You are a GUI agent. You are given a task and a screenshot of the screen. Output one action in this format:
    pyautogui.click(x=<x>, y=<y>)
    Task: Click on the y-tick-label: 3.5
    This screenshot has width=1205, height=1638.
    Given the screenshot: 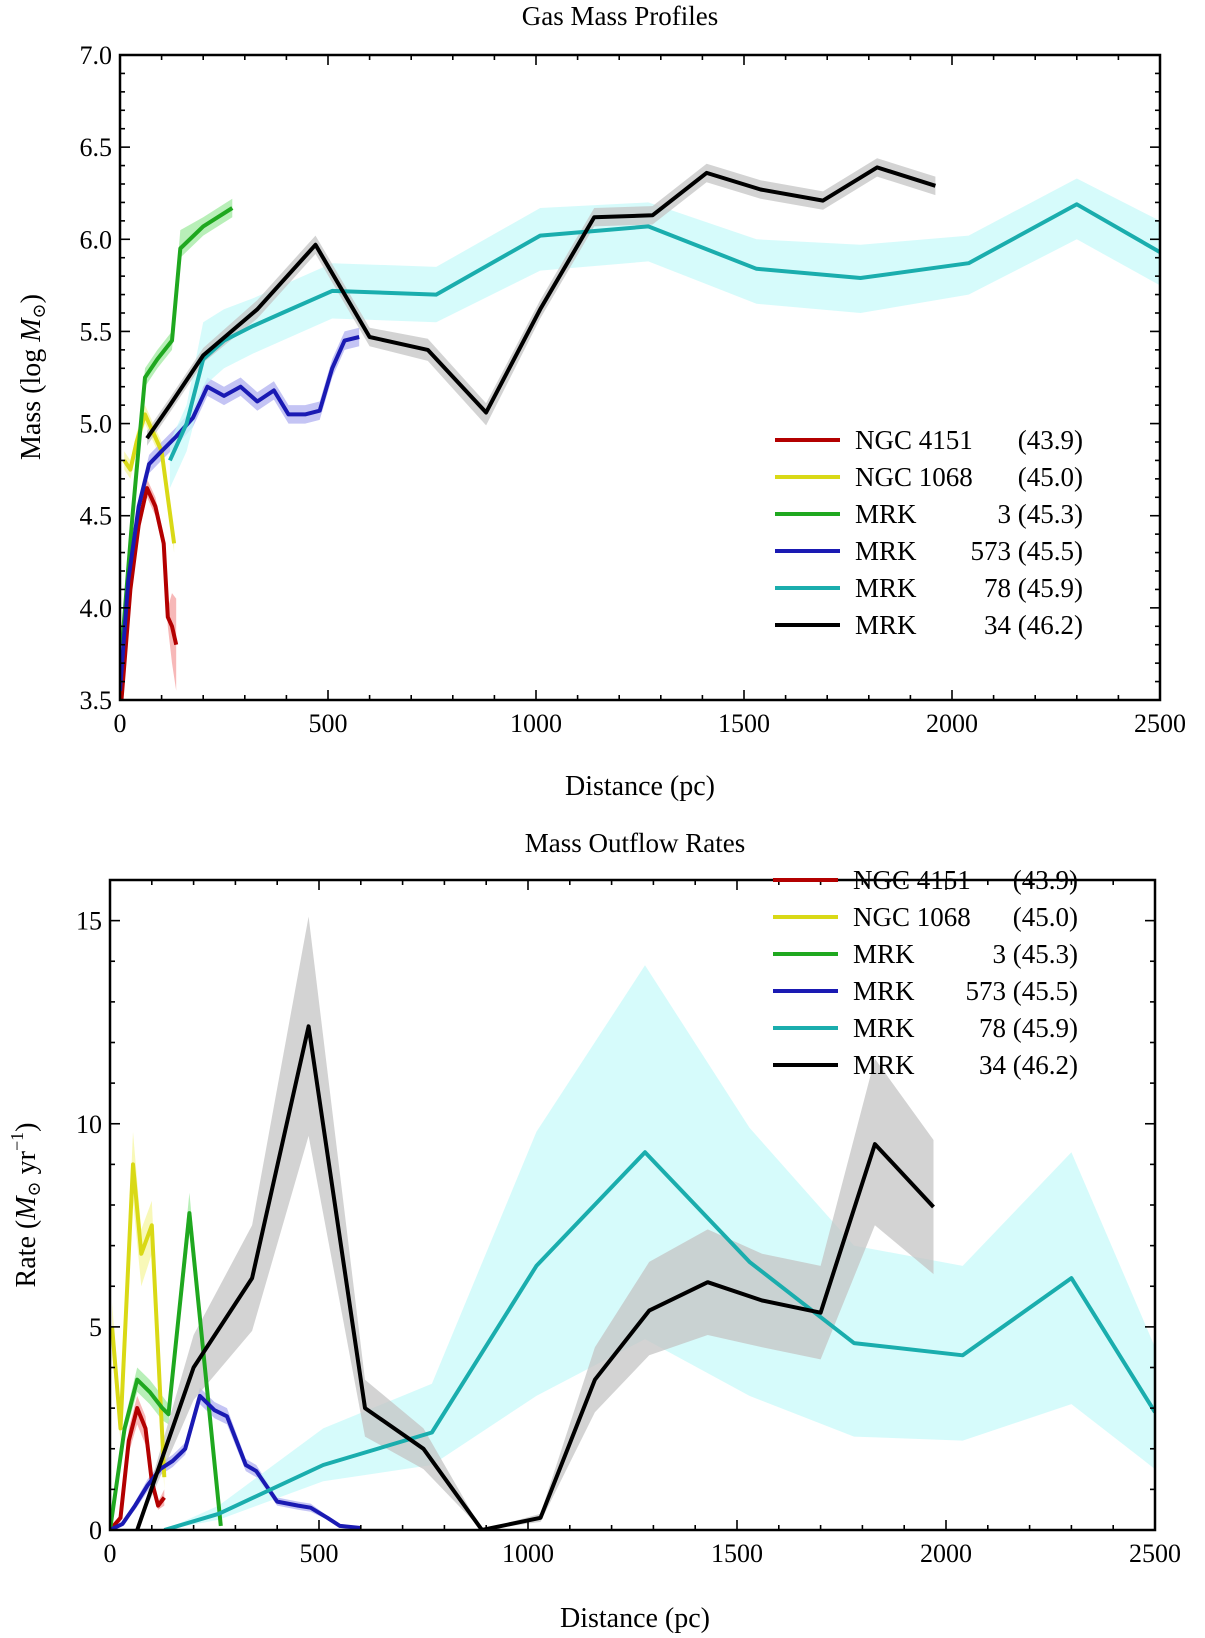 What is the action you would take?
    pyautogui.click(x=96, y=700)
    